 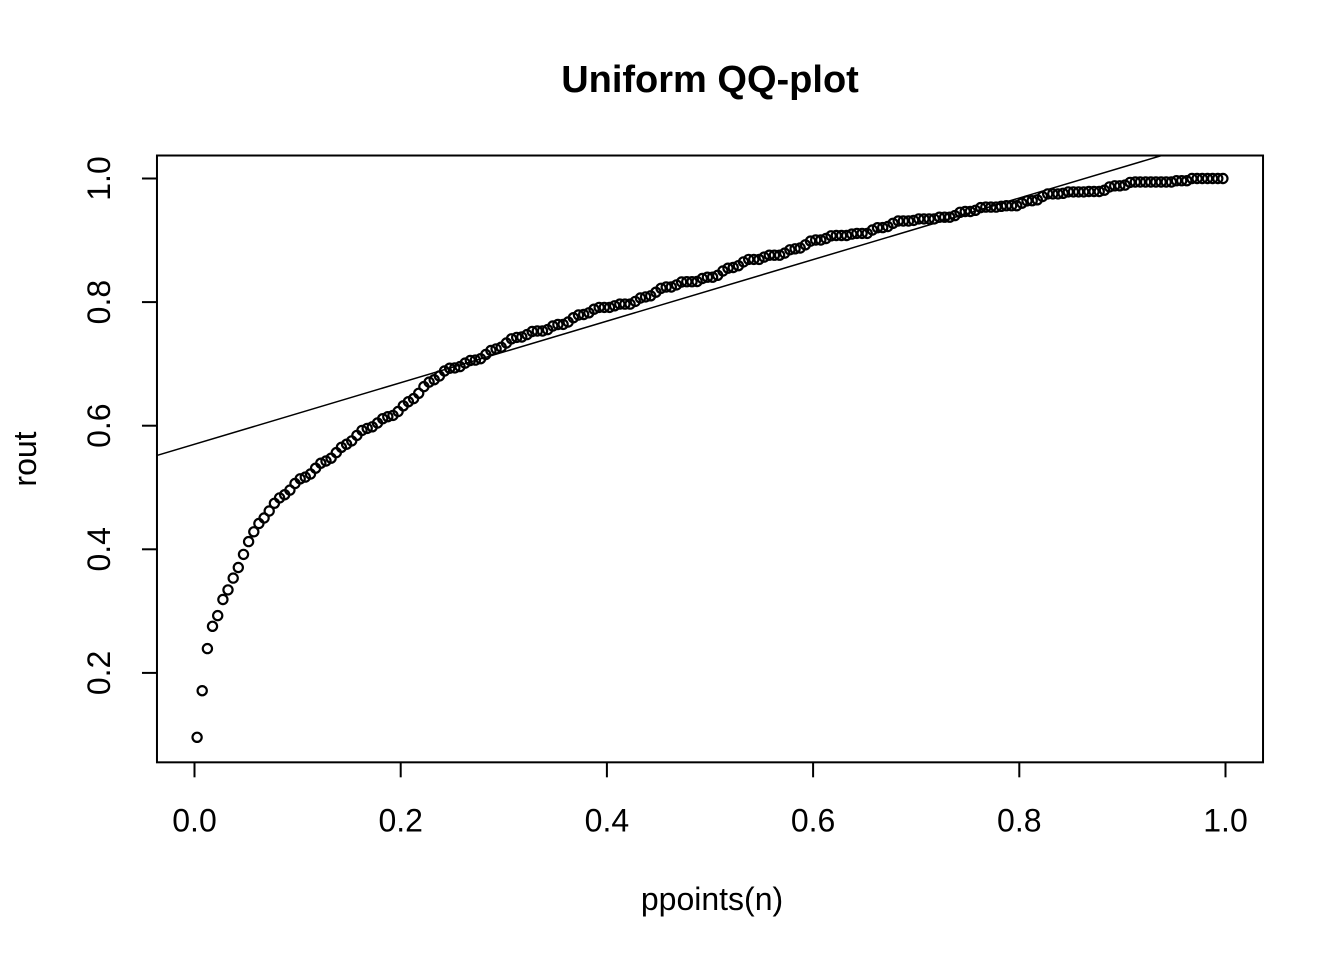 What do you see at coordinates (1225, 820) in the screenshot?
I see `x-tick-label: 1.0` at bounding box center [1225, 820].